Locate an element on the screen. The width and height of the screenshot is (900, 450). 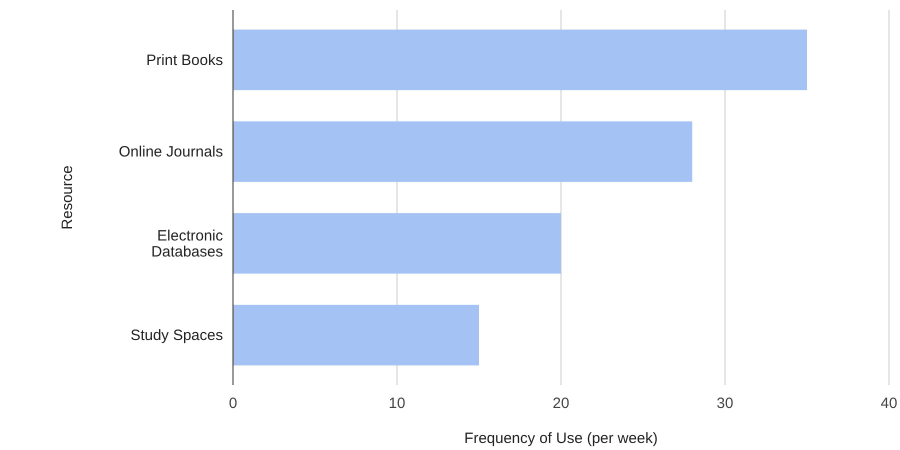
x-axis-title: Frequency of Use (per week) is located at coordinates (561, 438).